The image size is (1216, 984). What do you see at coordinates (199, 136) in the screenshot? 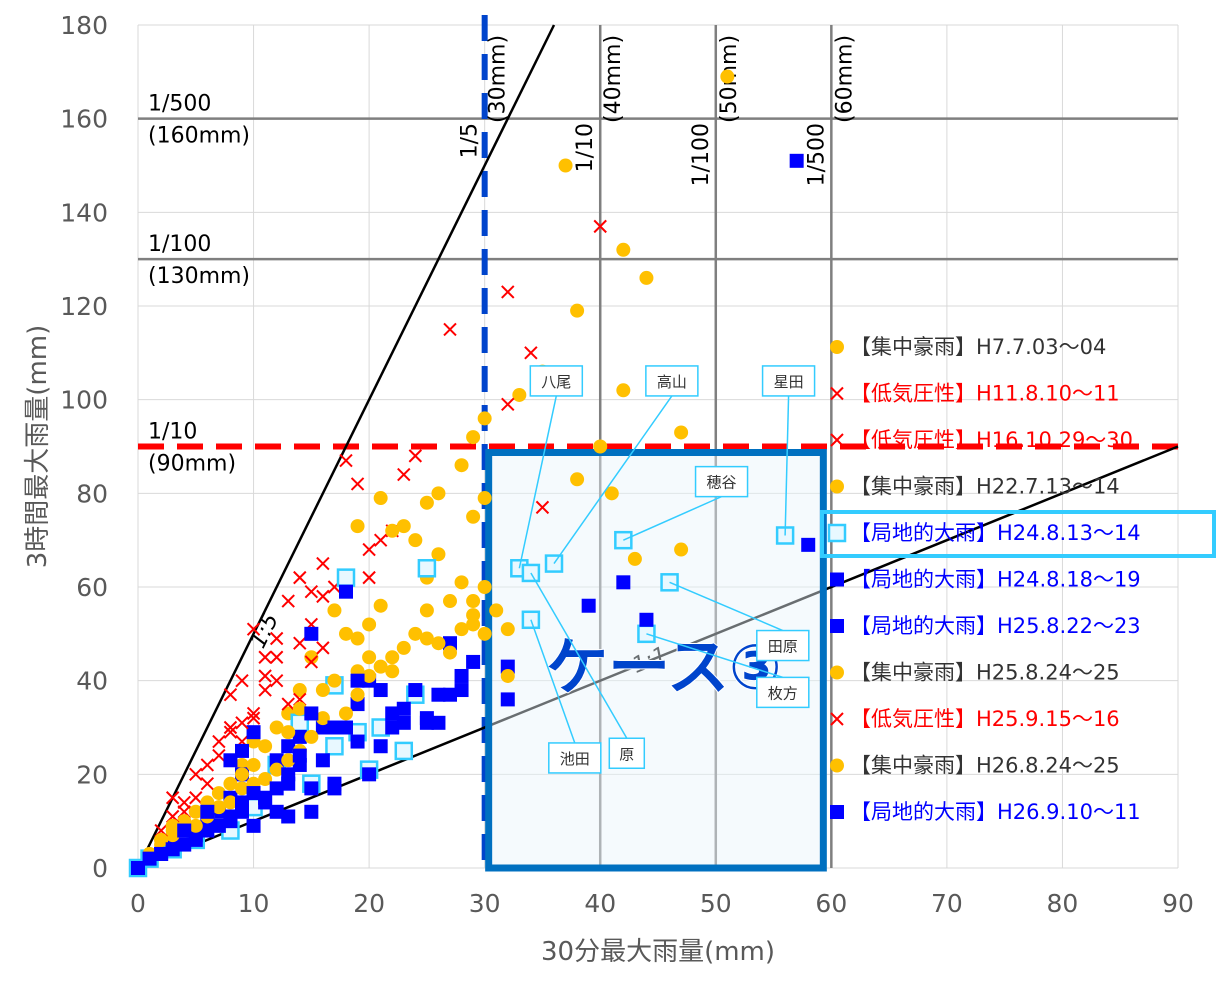
I see `return-value-3h: (160mm)` at bounding box center [199, 136].